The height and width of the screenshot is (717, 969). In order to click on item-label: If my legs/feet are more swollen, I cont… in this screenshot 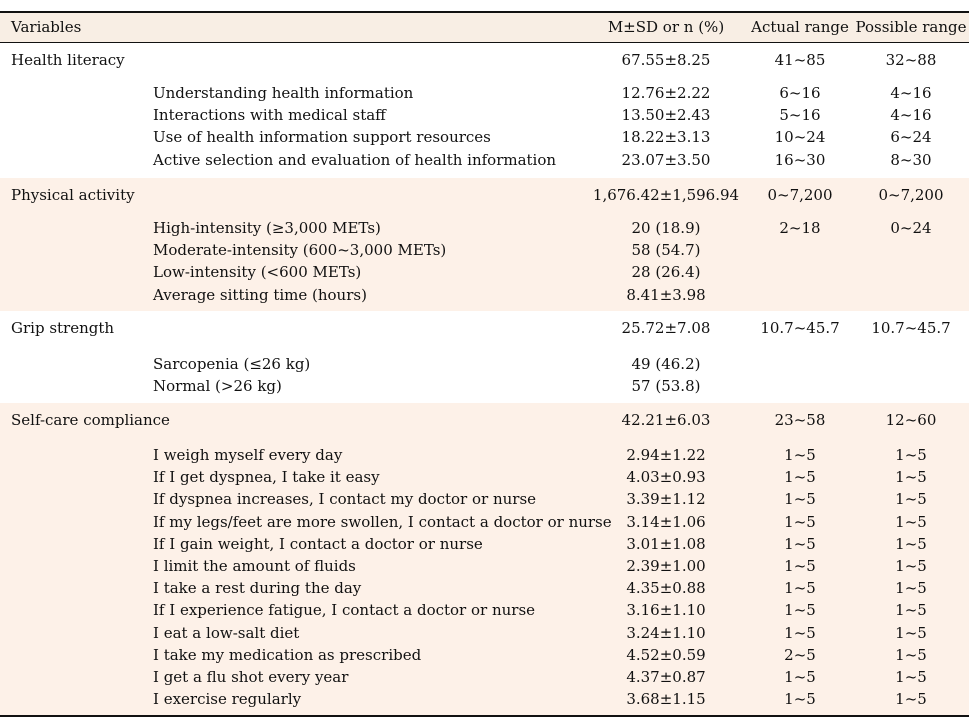, I will do `click(382, 522)`.